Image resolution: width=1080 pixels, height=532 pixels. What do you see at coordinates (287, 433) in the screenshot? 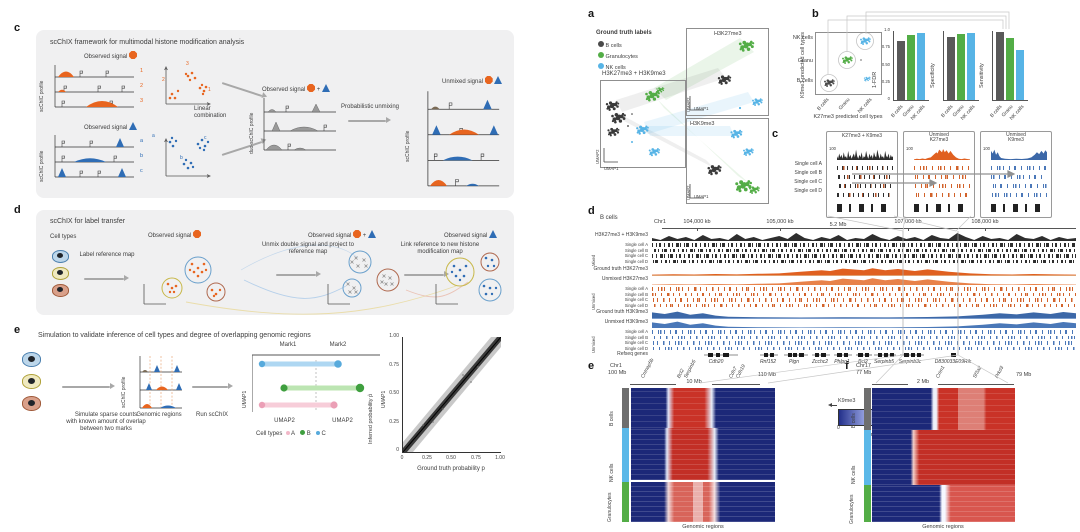
I see `celltype-a-dot` at bounding box center [287, 433].